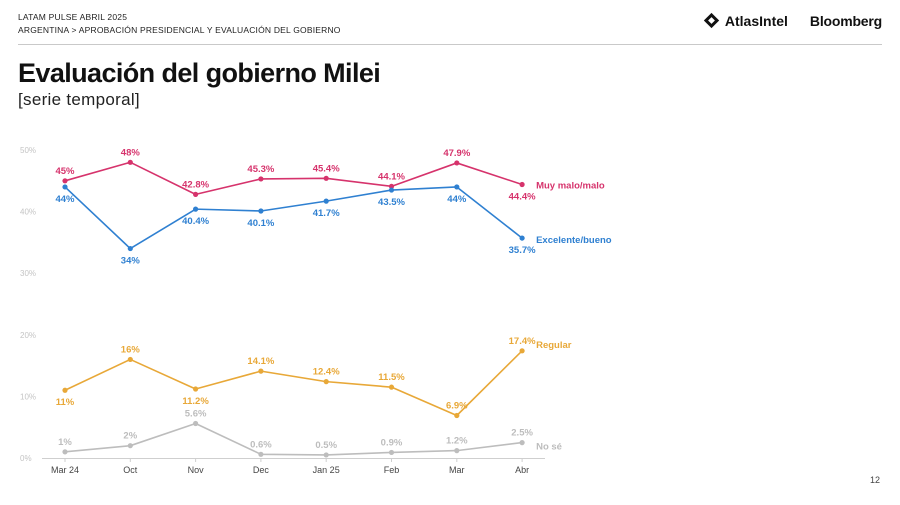  What do you see at coordinates (522, 250) in the screenshot?
I see `data-label: 35.7%` at bounding box center [522, 250].